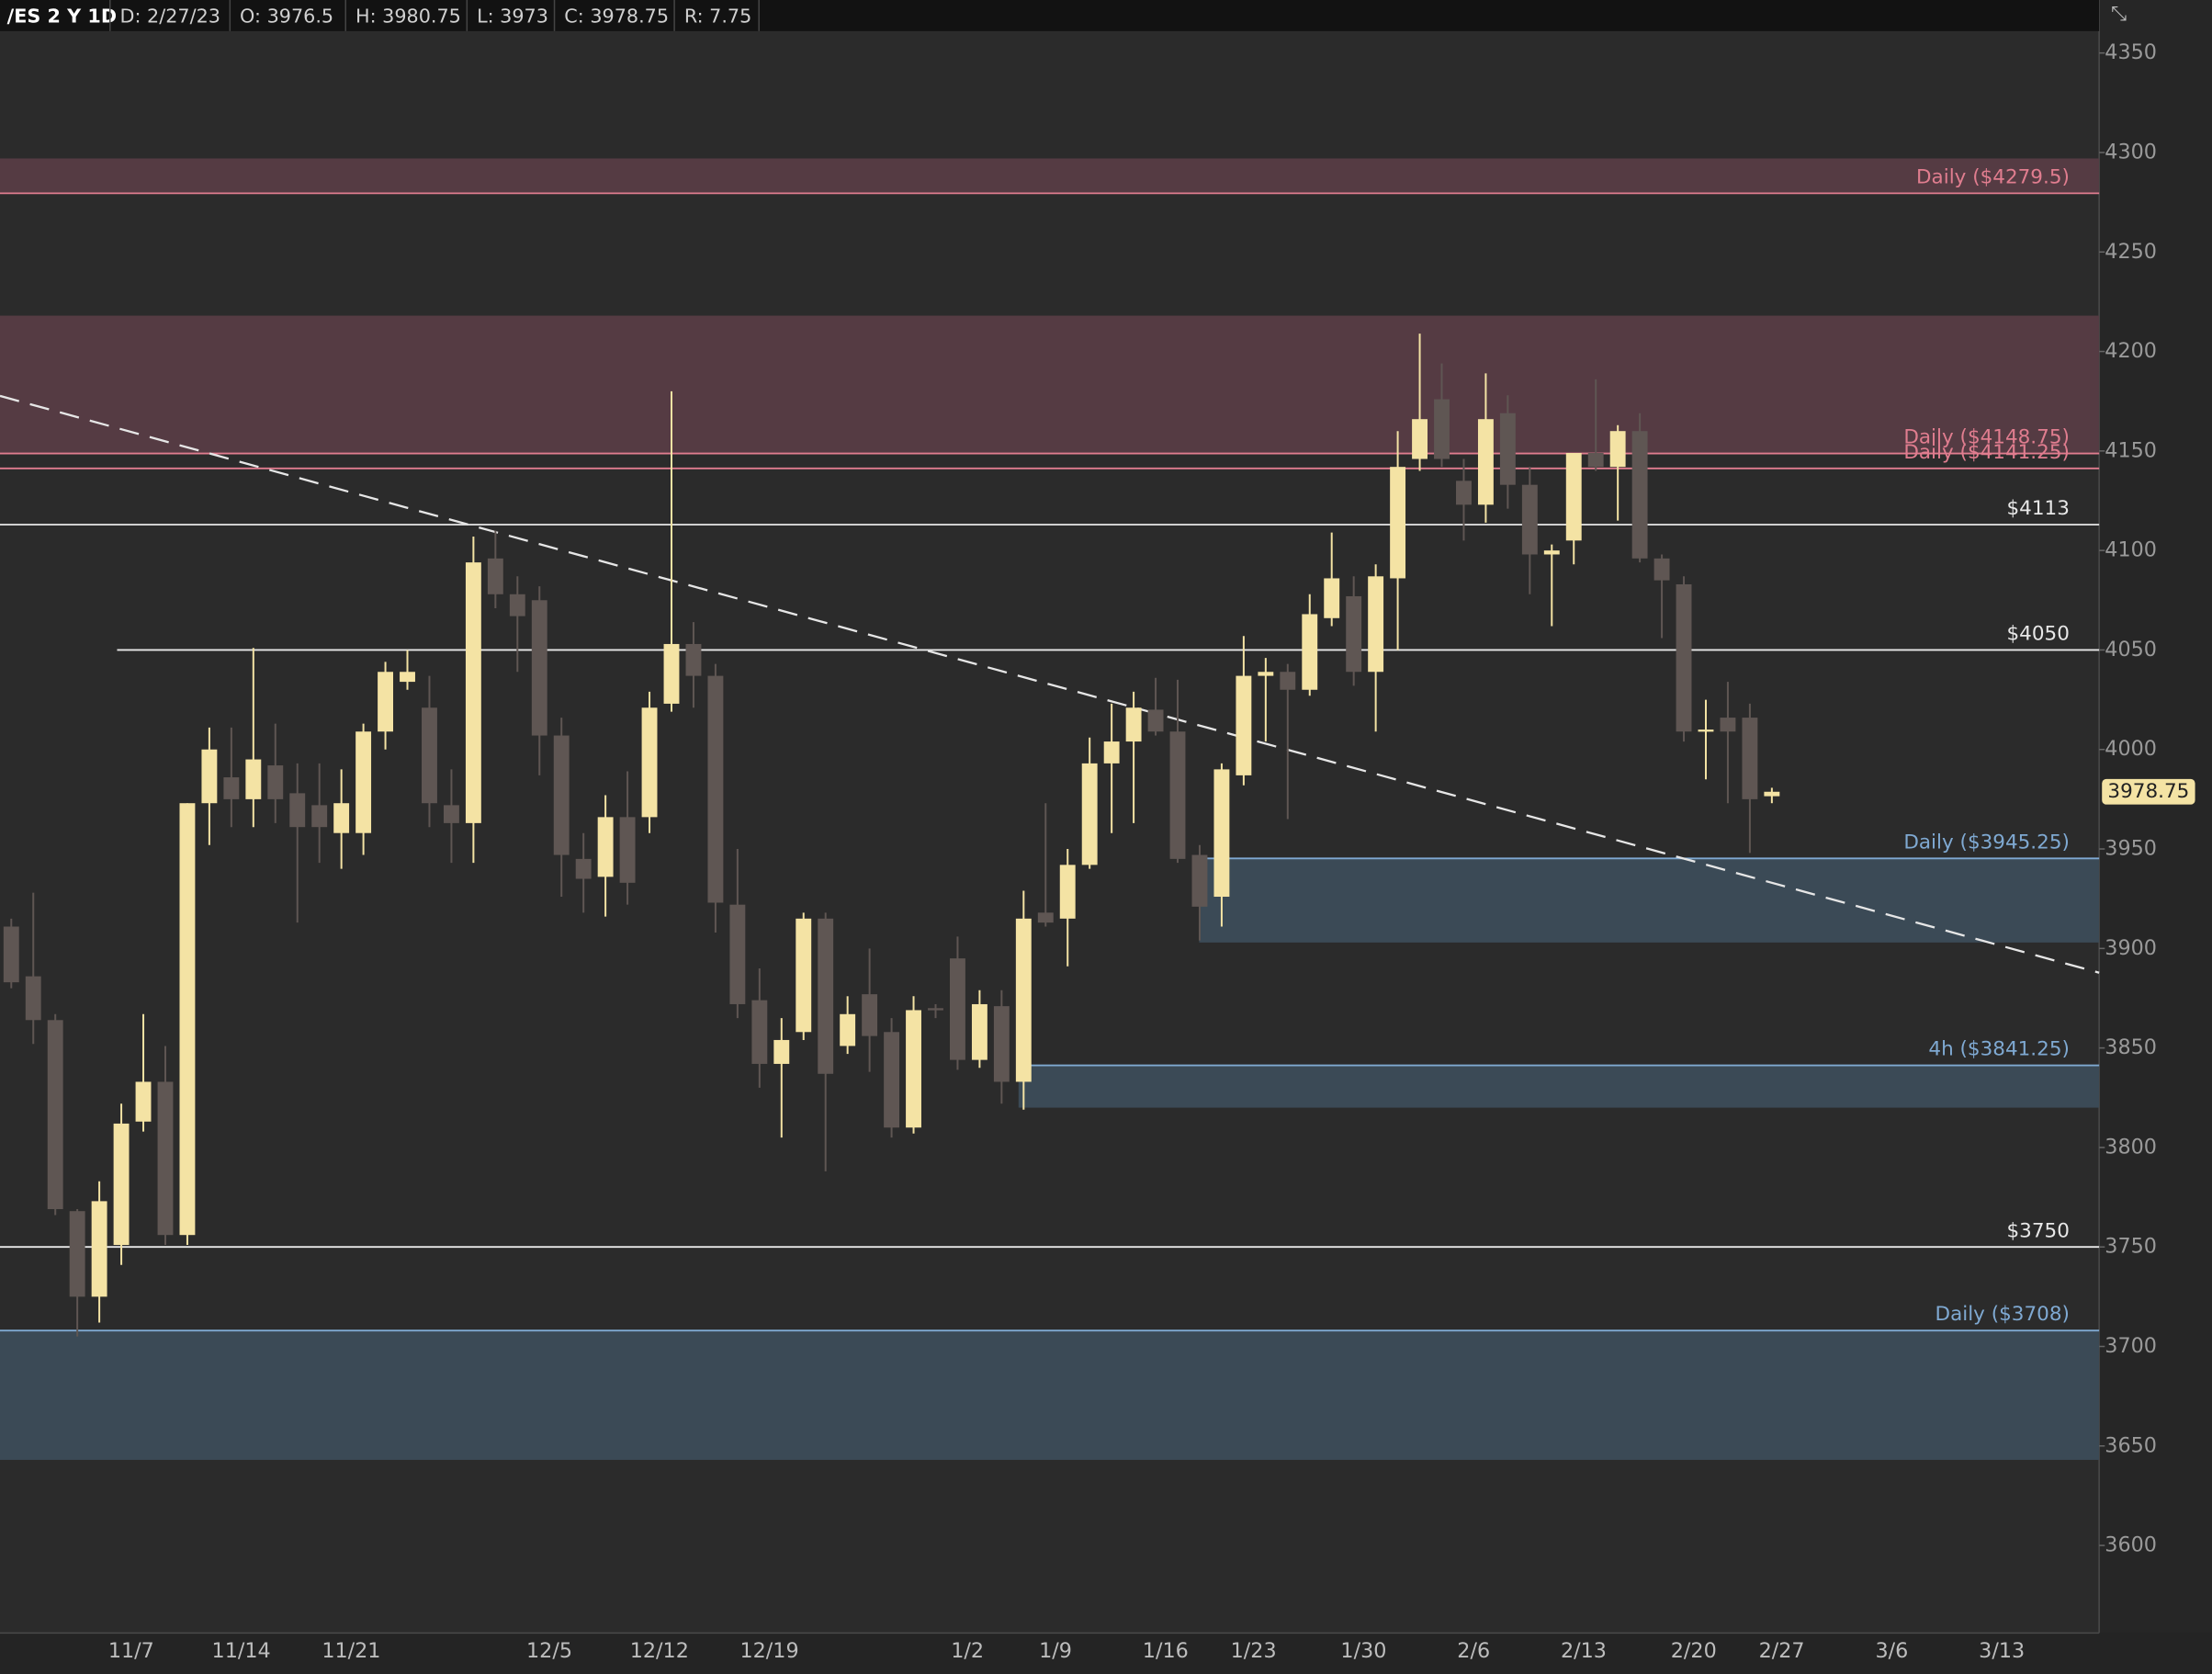 The height and width of the screenshot is (1674, 2212). What do you see at coordinates (2131, 450) in the screenshot?
I see `y-tick-label: 4150` at bounding box center [2131, 450].